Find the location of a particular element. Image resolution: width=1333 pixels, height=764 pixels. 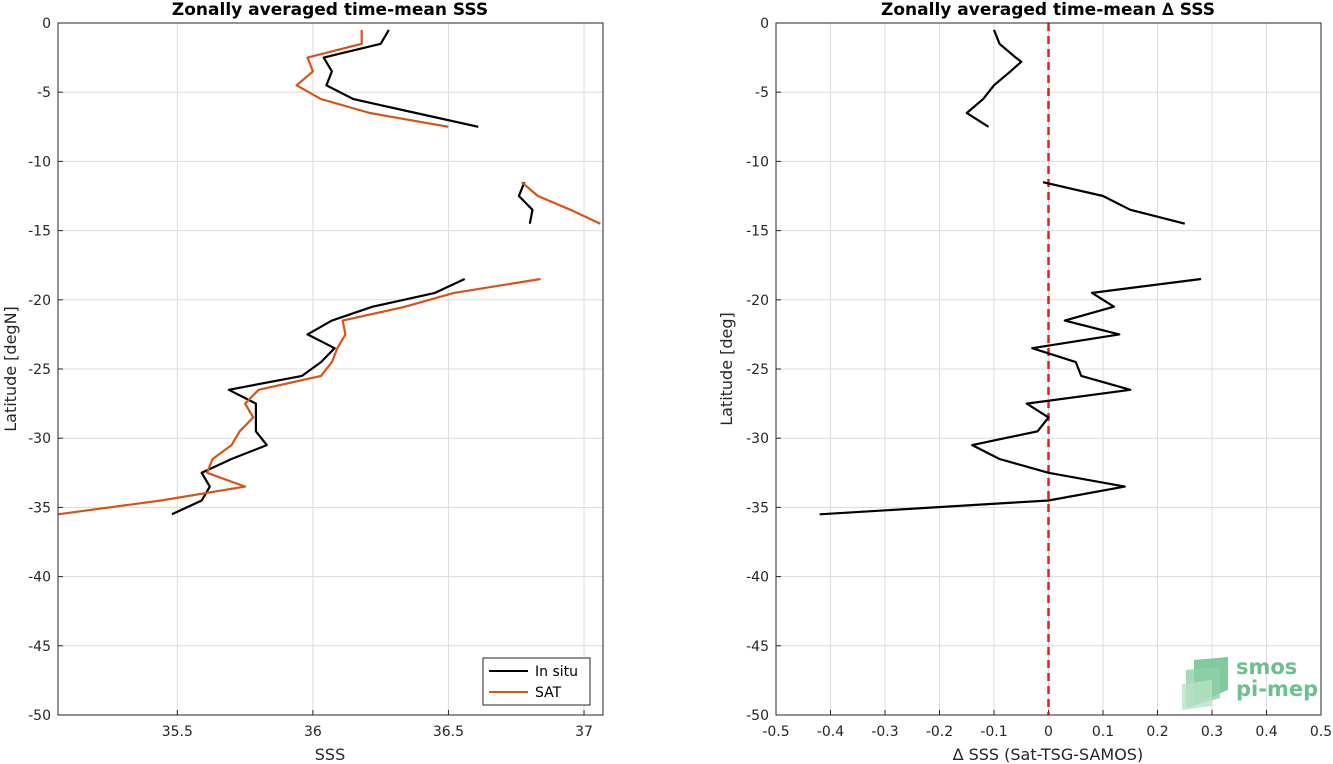

right-y-axis-label: Latitude [deg] is located at coordinates (726, 369).